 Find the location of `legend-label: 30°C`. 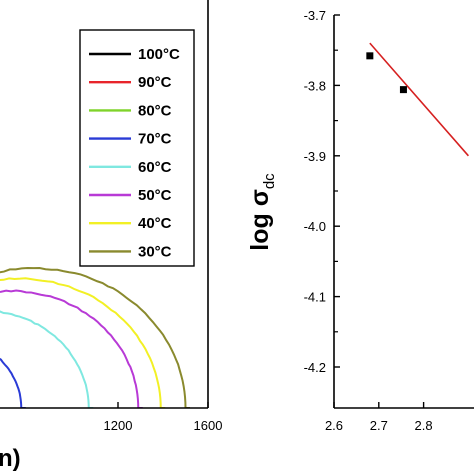

legend-label: 30°C is located at coordinates (155, 251).